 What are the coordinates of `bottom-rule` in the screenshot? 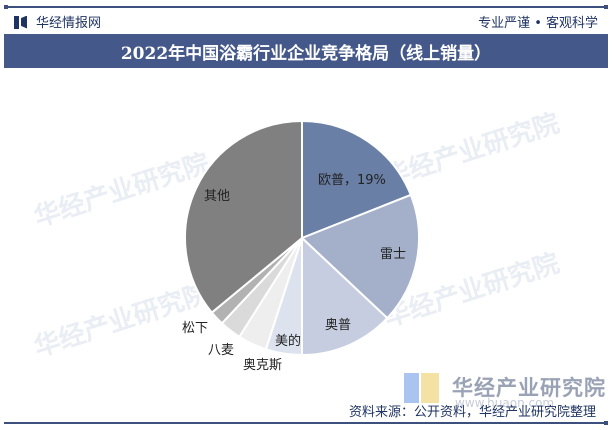 It's located at (306, 423).